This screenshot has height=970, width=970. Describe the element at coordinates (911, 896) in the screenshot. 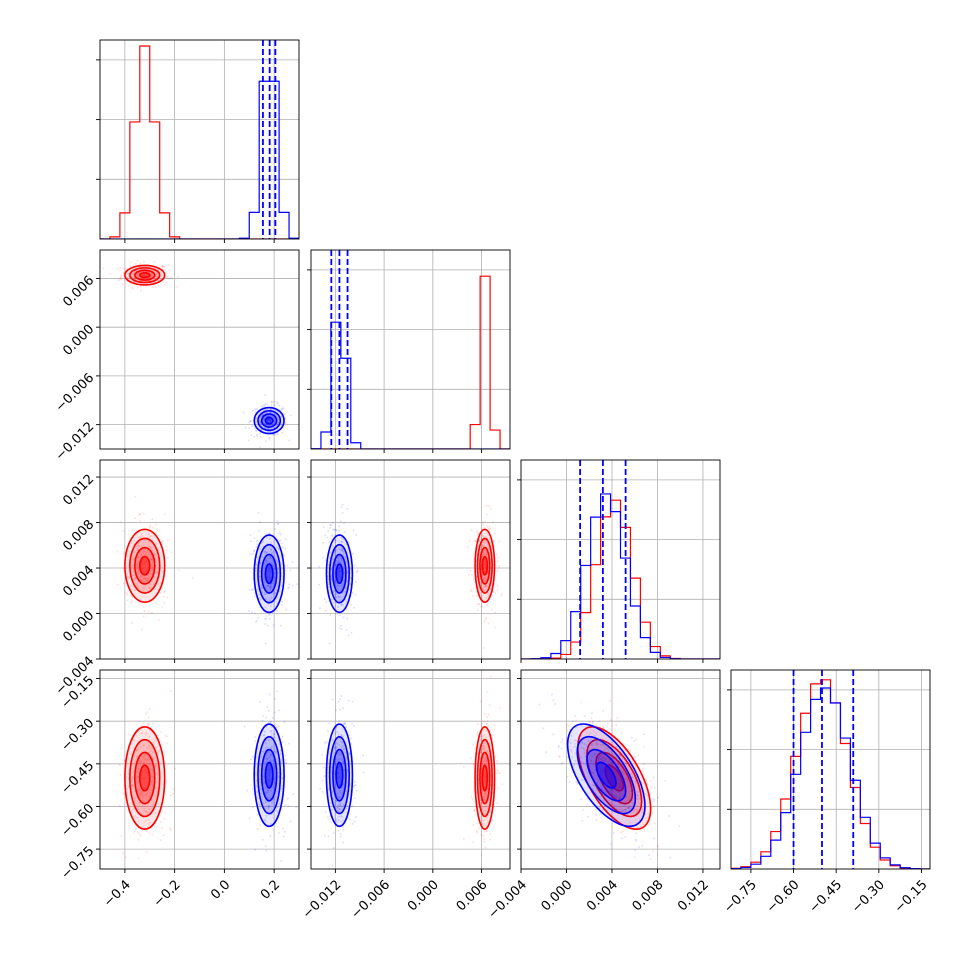

I see `x-tick-label: −0.15` at that location.